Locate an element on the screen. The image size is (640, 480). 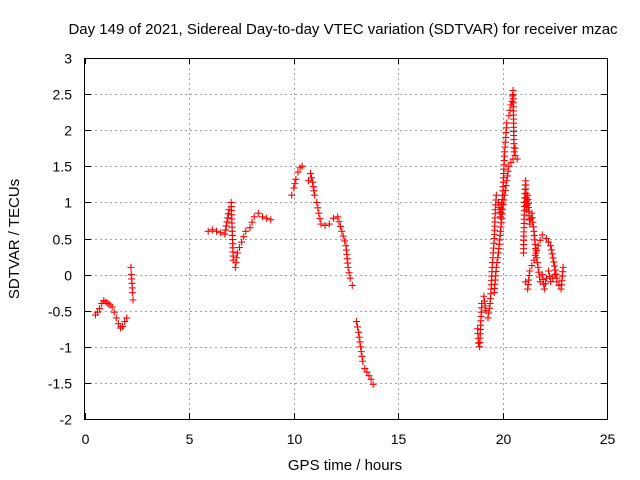
y-tick-label: 1.5 is located at coordinates (63, 167).